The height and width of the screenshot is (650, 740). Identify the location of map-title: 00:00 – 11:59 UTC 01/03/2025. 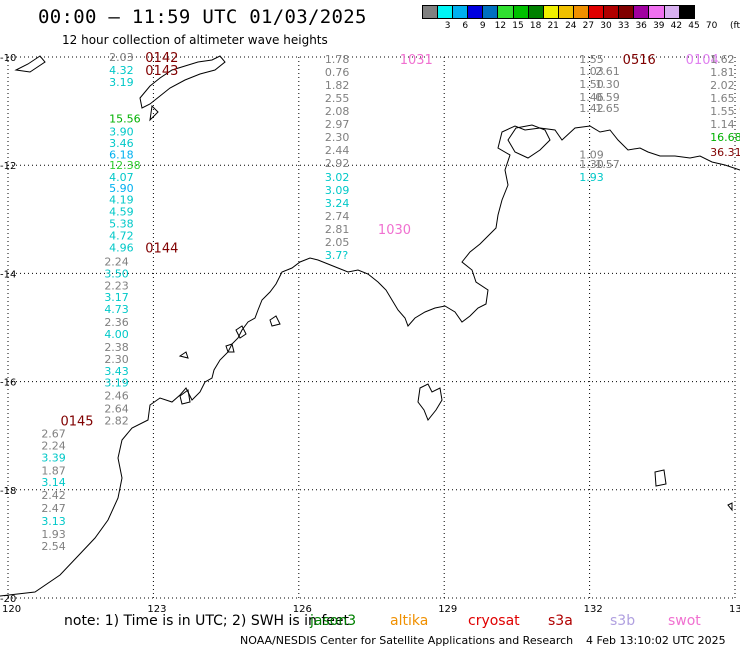
(202, 17).